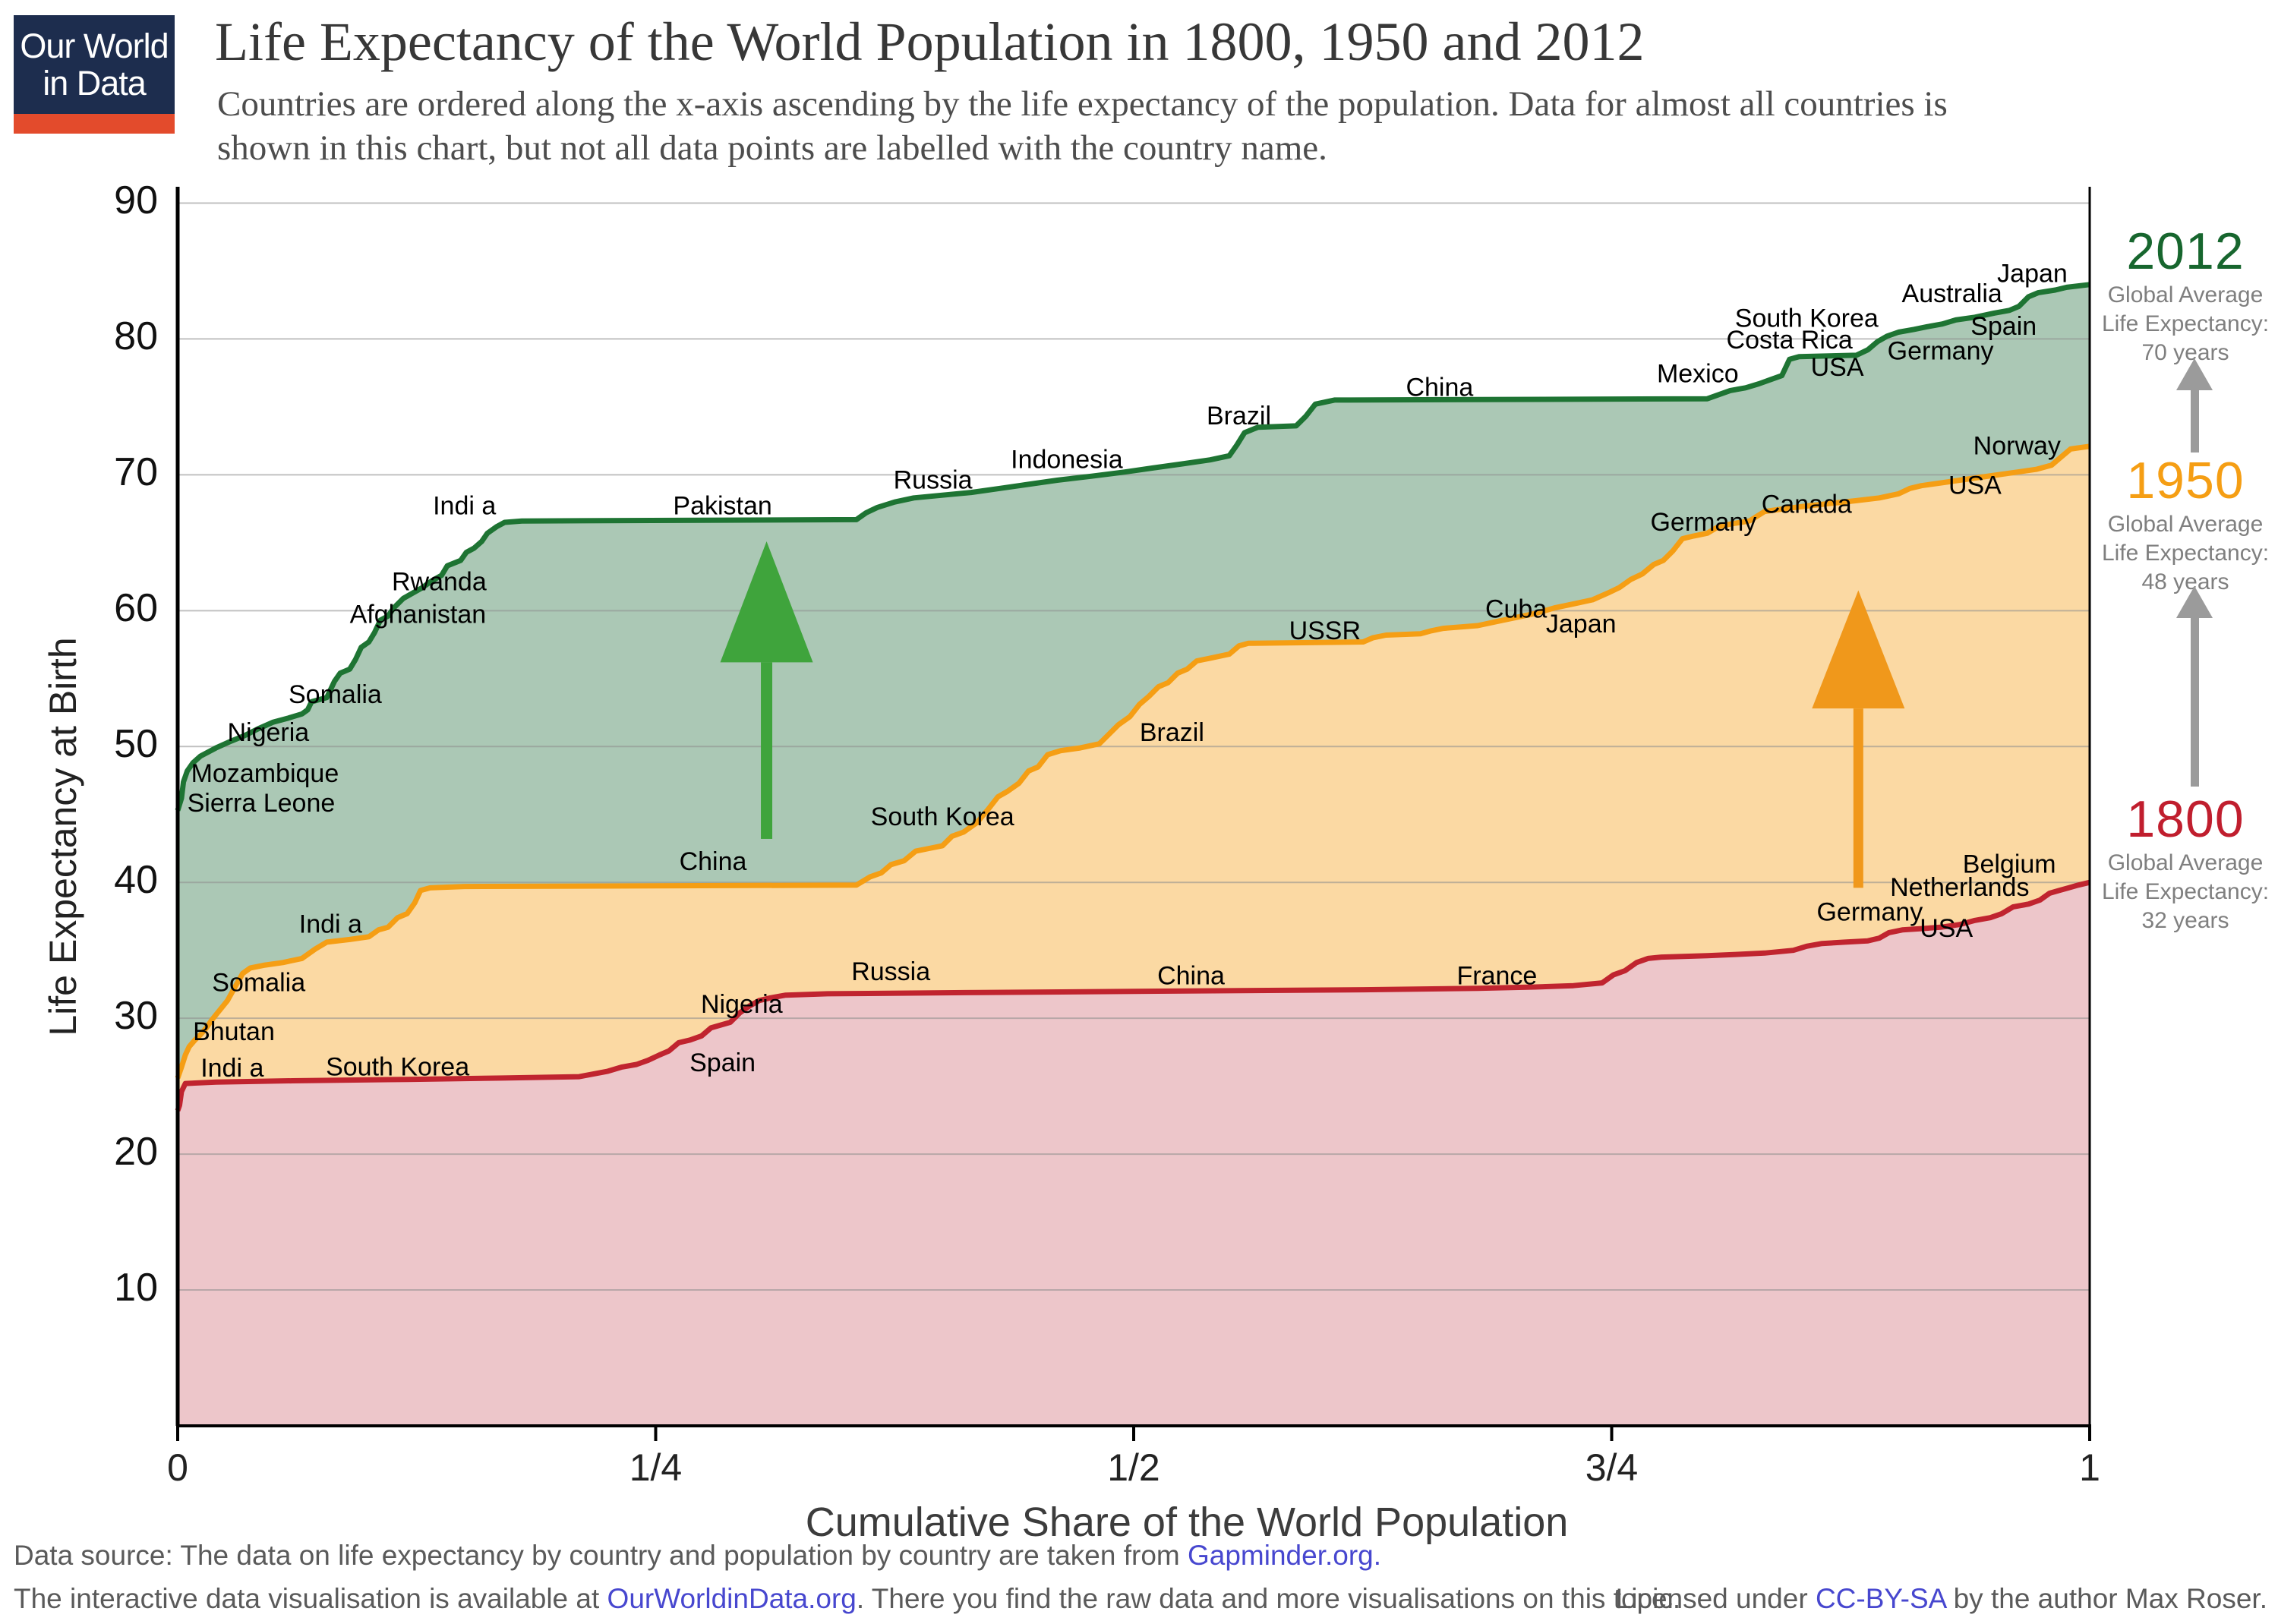 Image resolution: width=2278 pixels, height=1624 pixels. Describe the element at coordinates (1516, 609) in the screenshot. I see `country-label-1950: Cuba` at that location.